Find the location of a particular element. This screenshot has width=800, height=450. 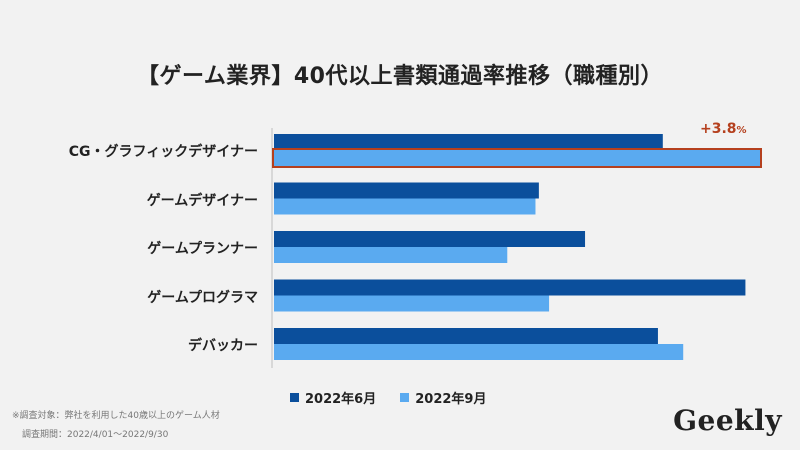

increase-annotation: +3.8% is located at coordinates (723, 129).